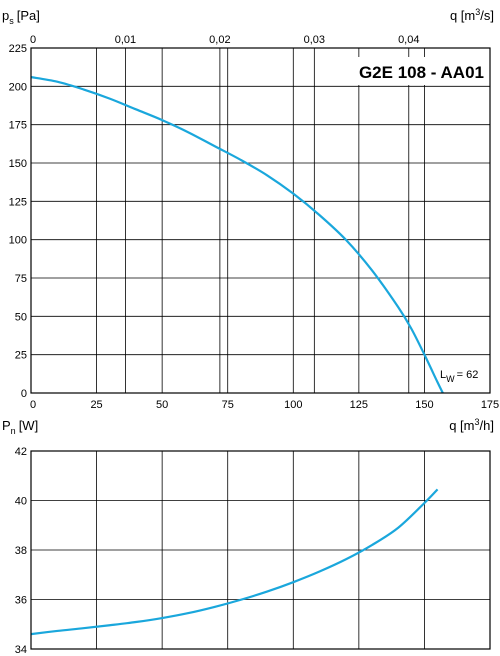 This screenshot has width=500, height=656. What do you see at coordinates (359, 405) in the screenshot?
I see `flow-m3h-tick-label: 125` at bounding box center [359, 405].